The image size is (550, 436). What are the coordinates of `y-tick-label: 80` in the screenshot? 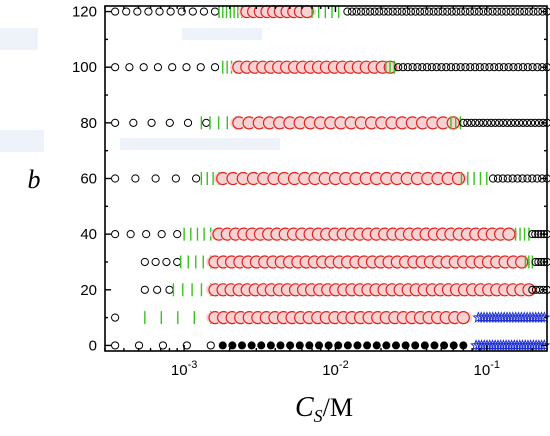 It's located at (88, 123).